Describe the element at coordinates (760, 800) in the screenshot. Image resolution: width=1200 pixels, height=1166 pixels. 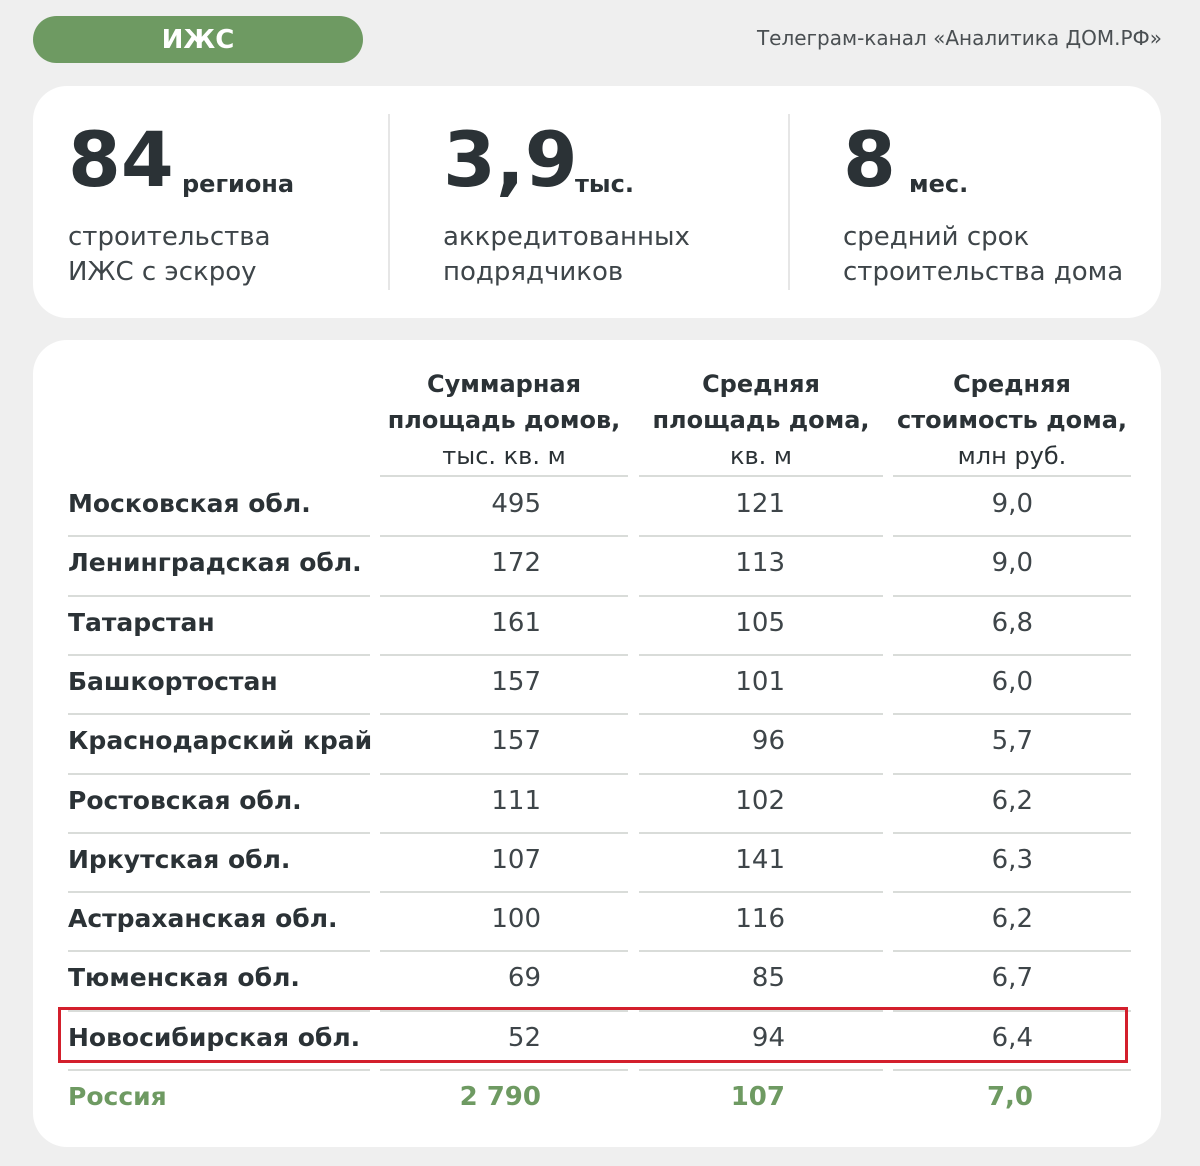
I see `cell-area-avg: 102` at that location.